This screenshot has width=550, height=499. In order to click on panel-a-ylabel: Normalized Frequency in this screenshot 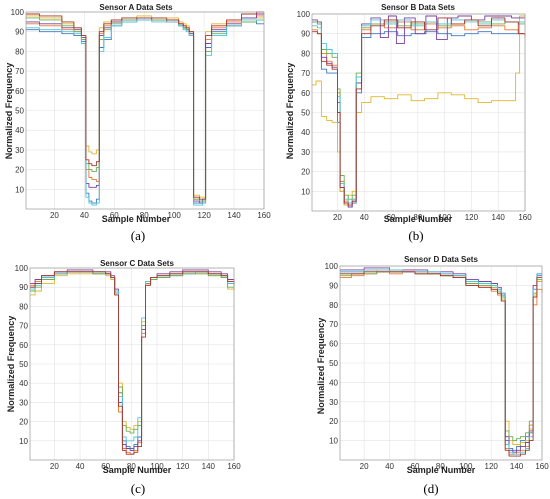, I will do `click(9, 111)`.